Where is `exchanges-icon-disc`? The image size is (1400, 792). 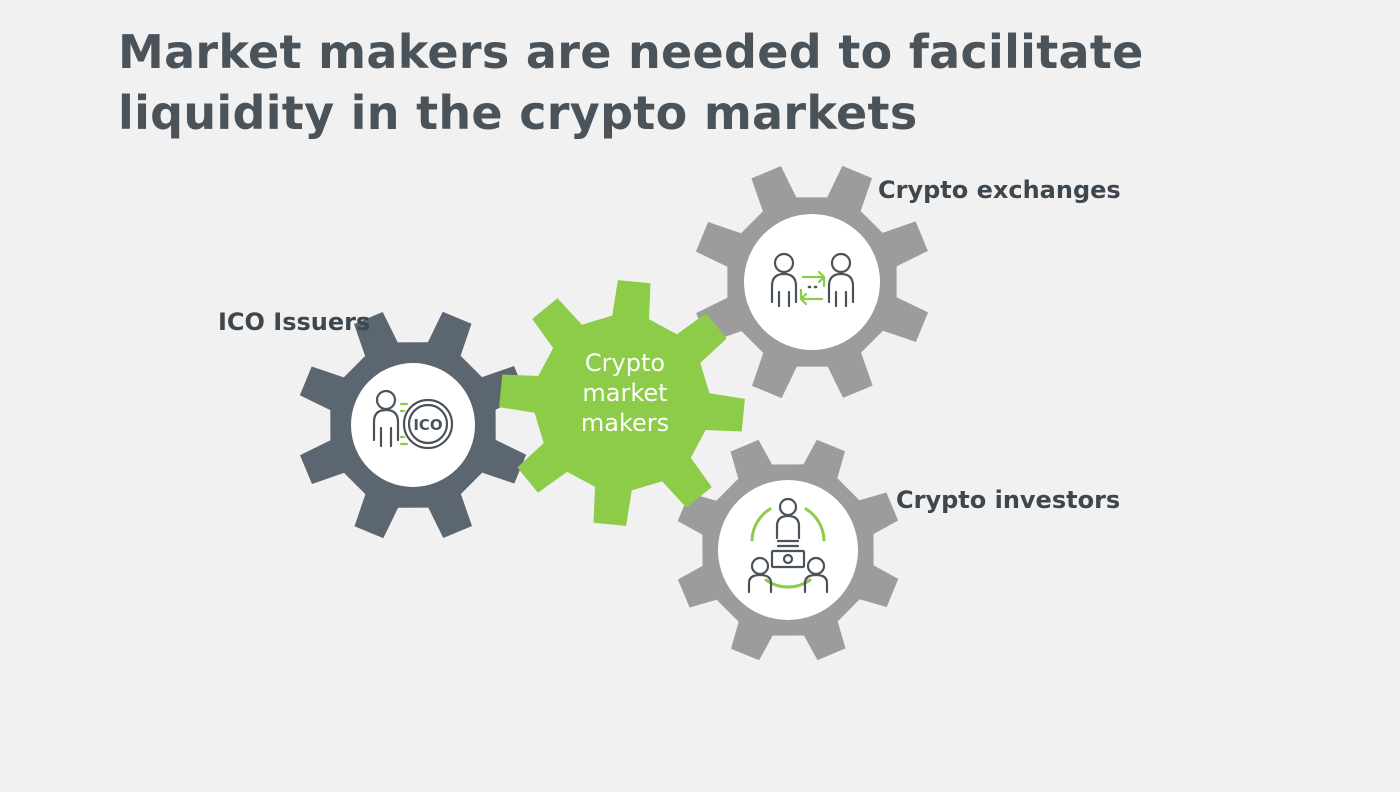
exchanges-icon-disc is located at coordinates (812, 282).